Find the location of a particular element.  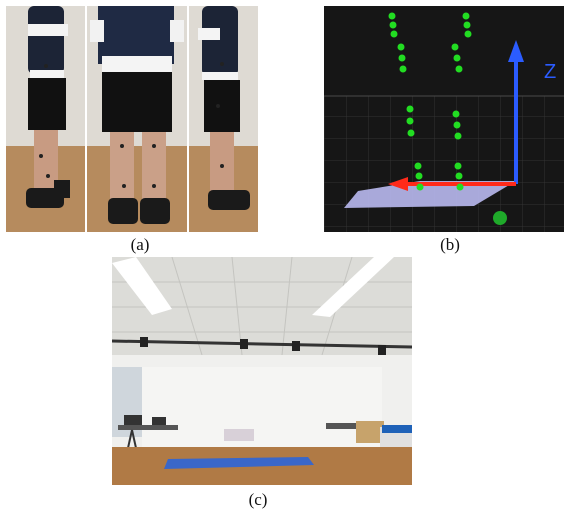

origin-marker is located at coordinates (500, 218).